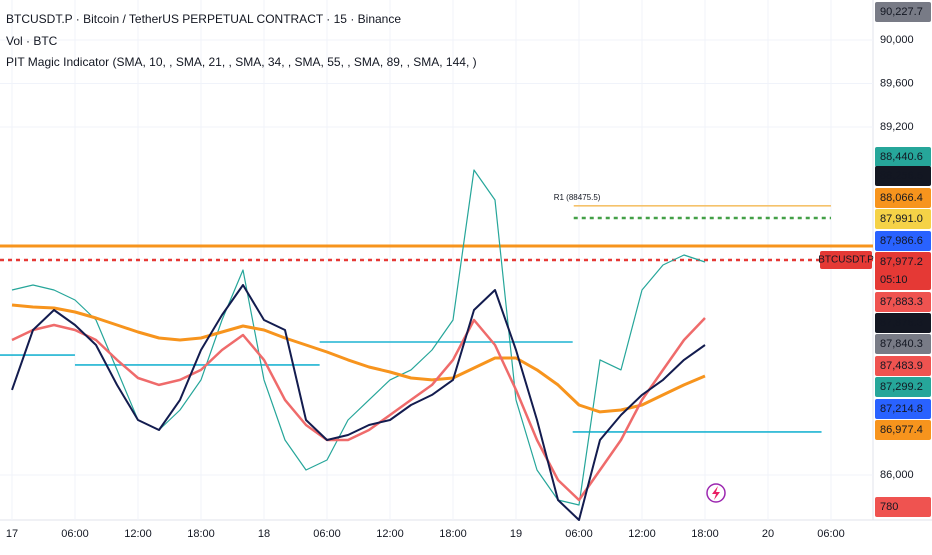 This screenshot has width=932, height=555. Describe the element at coordinates (264, 534) in the screenshot. I see `x-tick-label: 18` at that location.